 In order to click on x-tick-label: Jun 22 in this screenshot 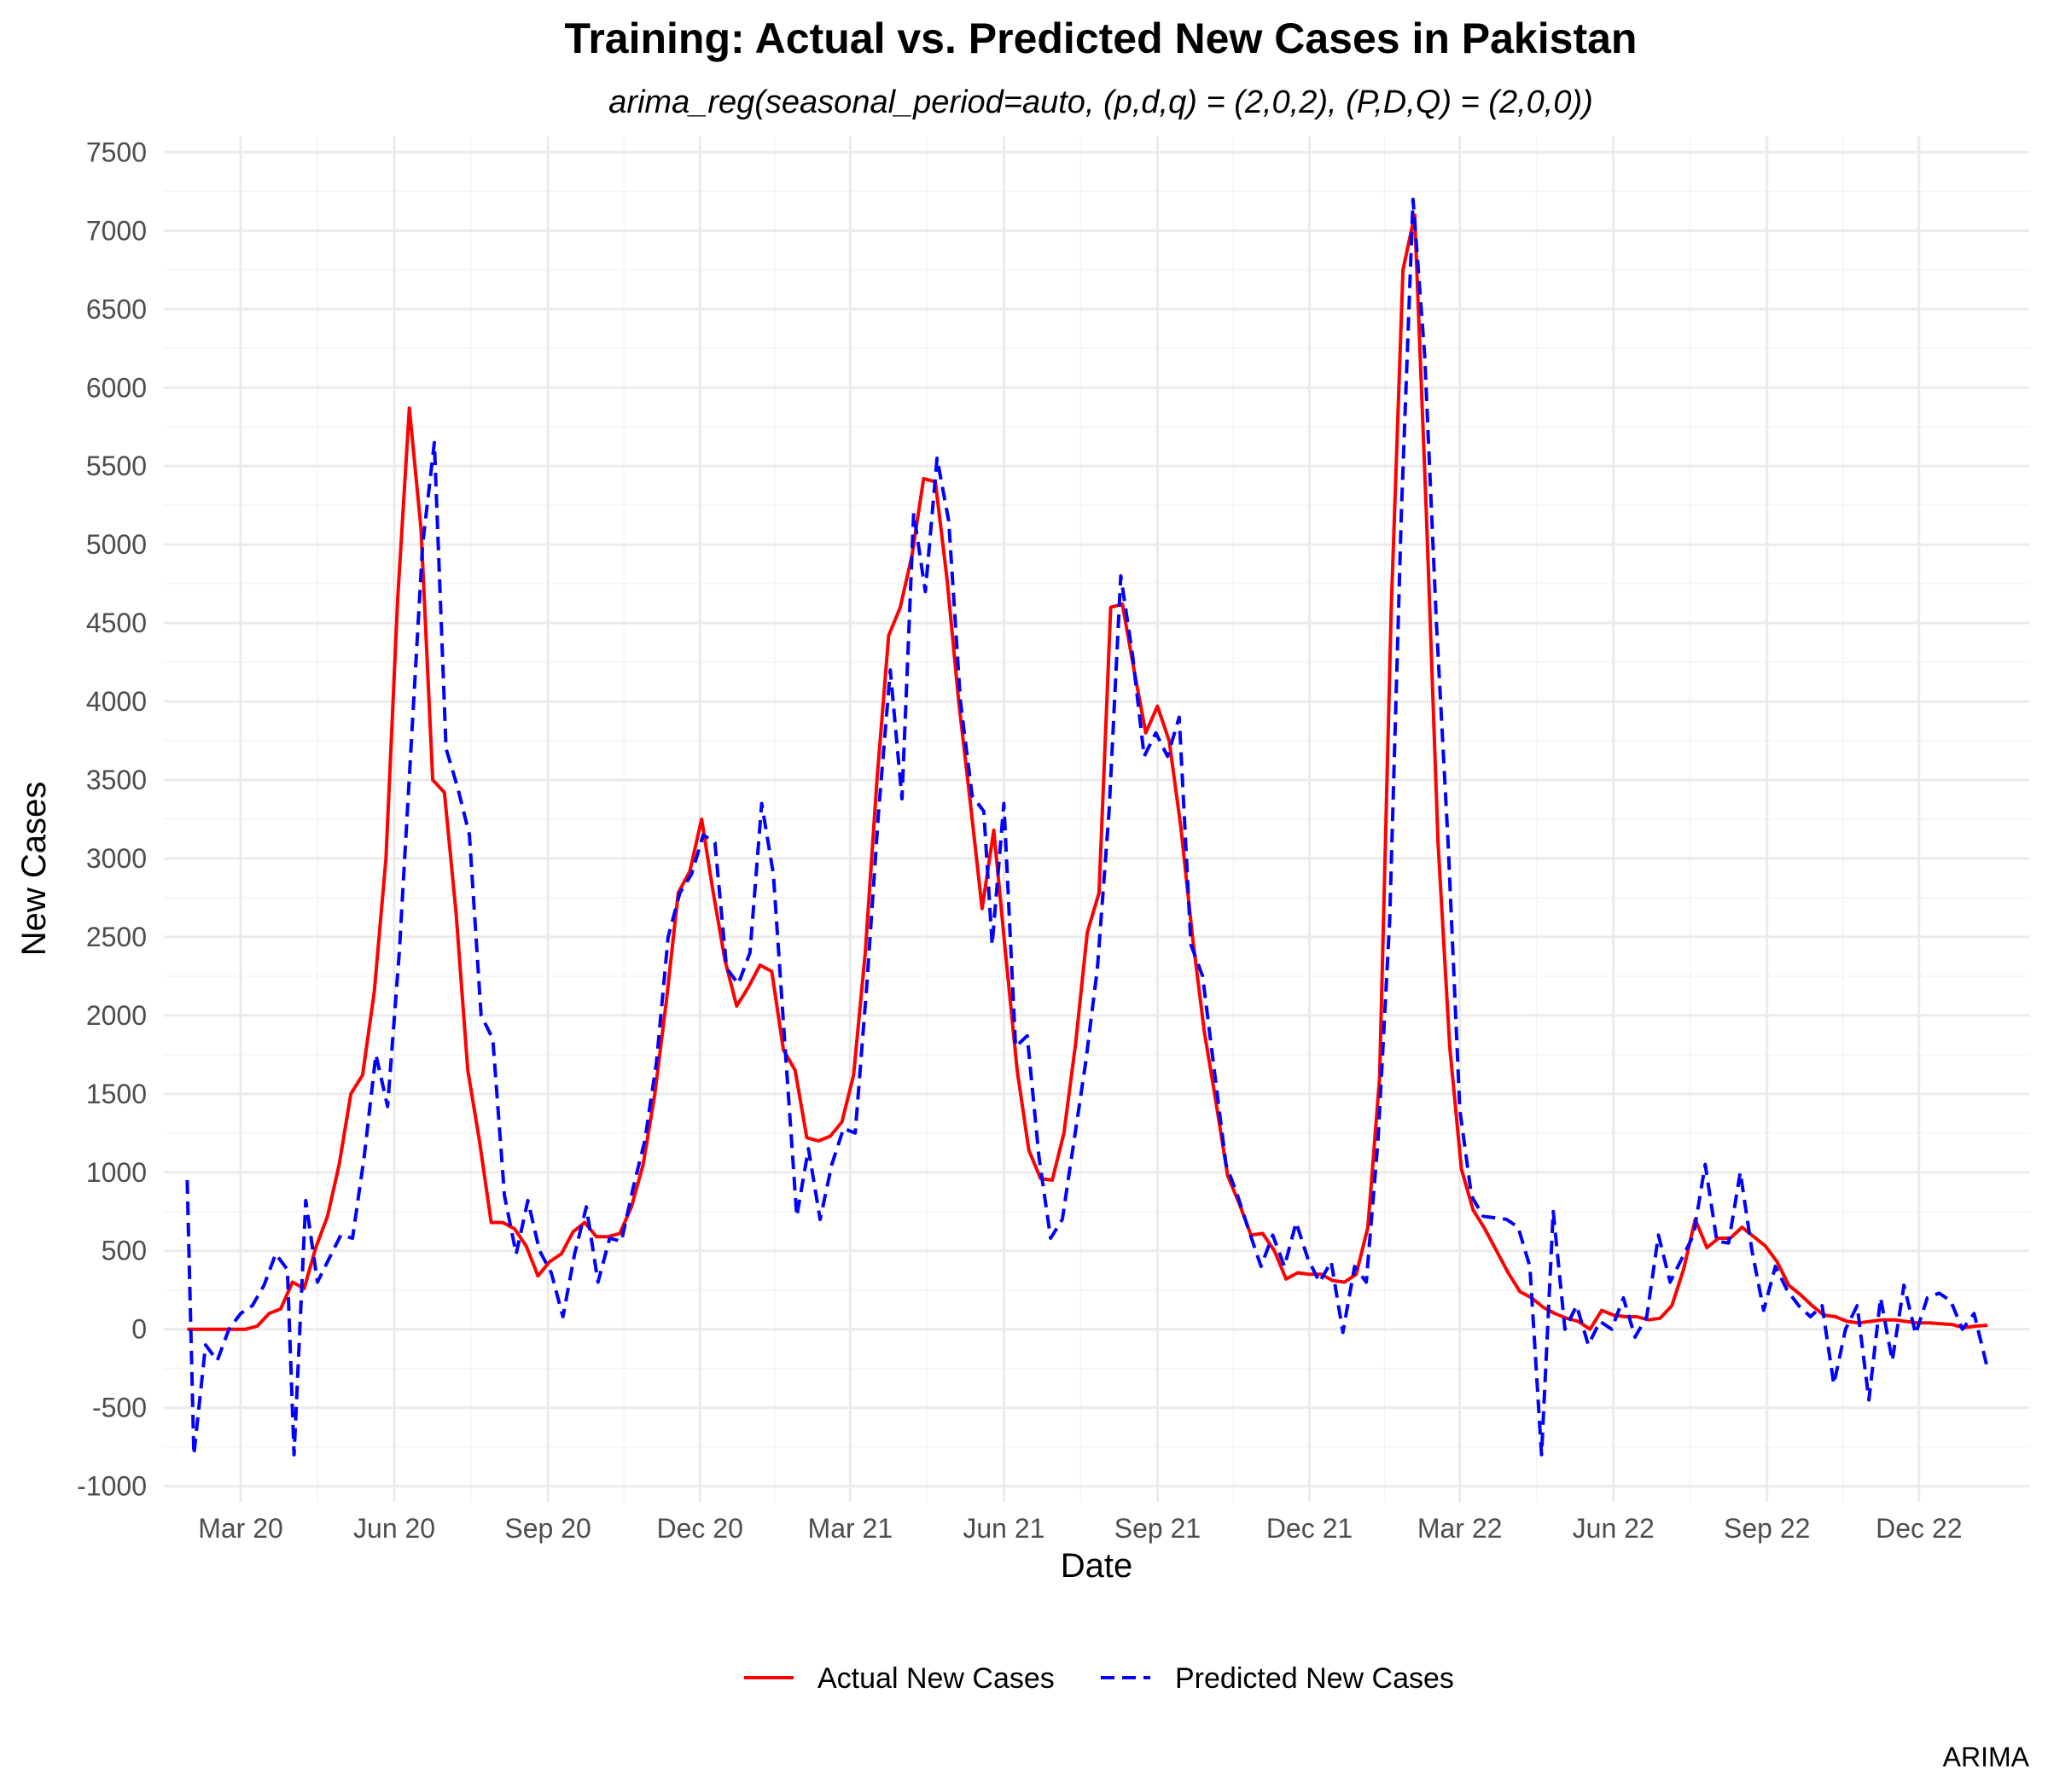, I will do `click(1614, 1528)`.